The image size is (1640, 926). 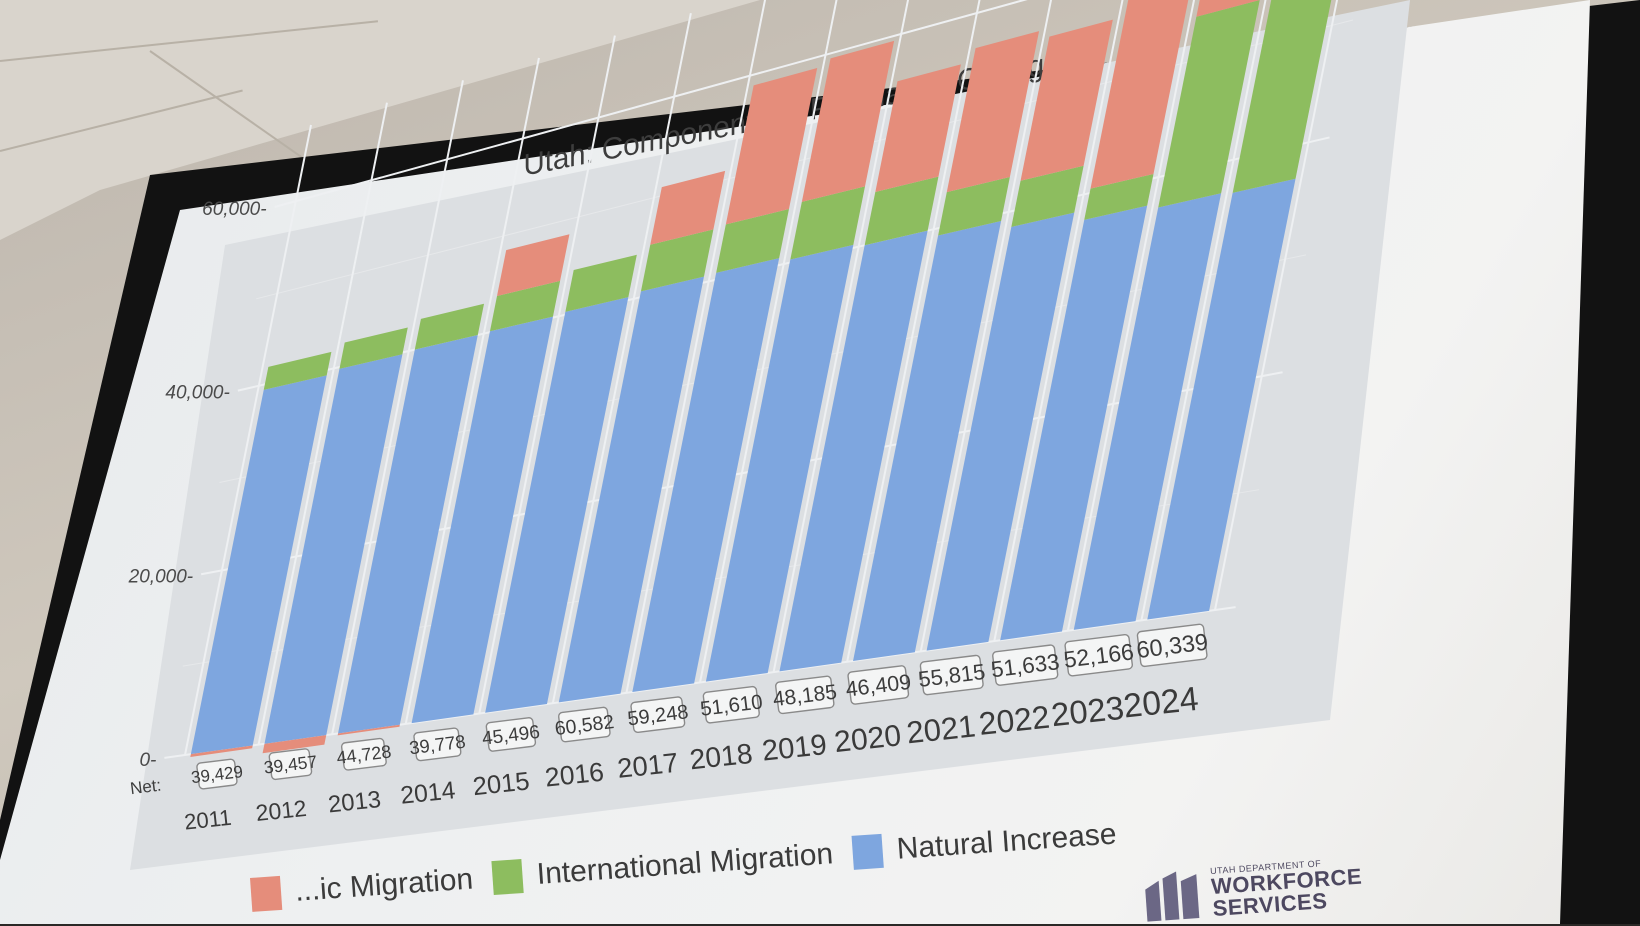 What do you see at coordinates (427, 793) in the screenshot?
I see `x-tick-label: 2014` at bounding box center [427, 793].